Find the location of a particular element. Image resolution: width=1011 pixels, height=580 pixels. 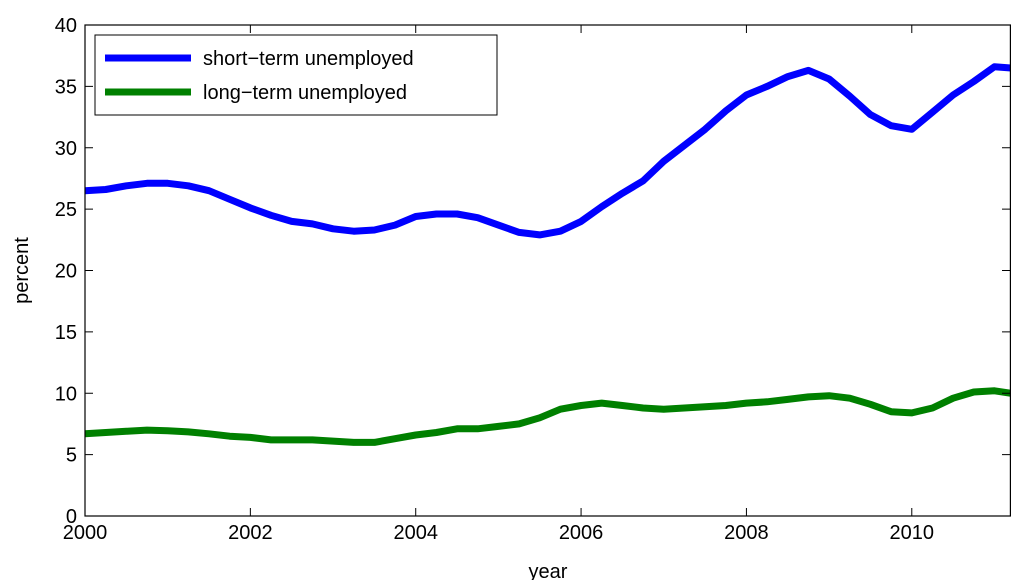

x-tick-label: 2008 is located at coordinates (746, 533).